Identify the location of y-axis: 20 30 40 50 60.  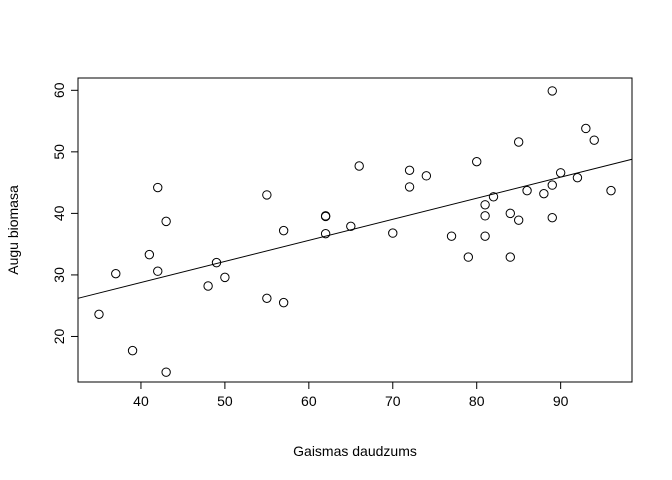
(65, 213).